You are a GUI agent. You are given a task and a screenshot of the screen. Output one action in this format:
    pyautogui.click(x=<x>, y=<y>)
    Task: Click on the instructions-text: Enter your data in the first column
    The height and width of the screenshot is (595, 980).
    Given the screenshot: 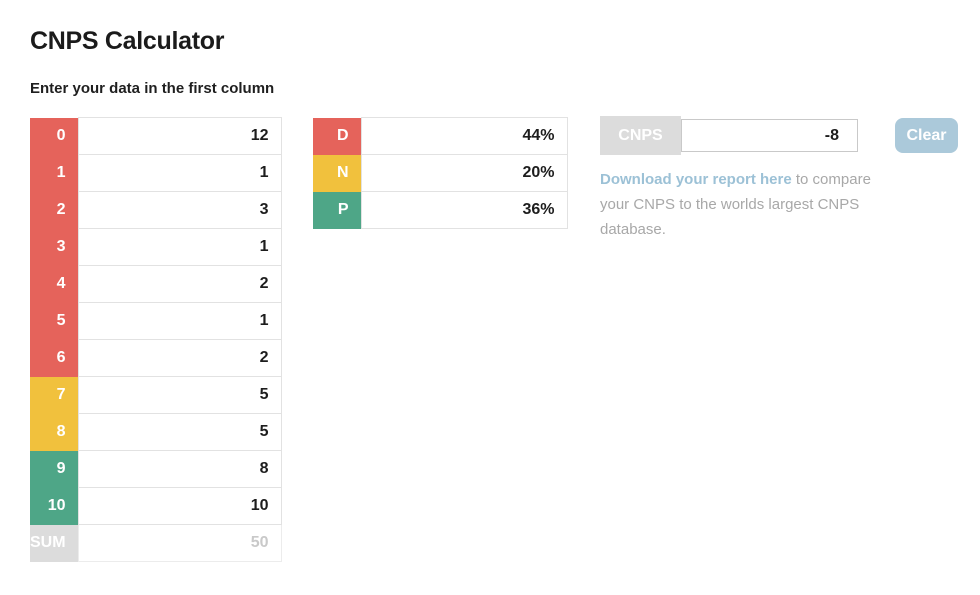 What is the action you would take?
    pyautogui.click(x=152, y=88)
    